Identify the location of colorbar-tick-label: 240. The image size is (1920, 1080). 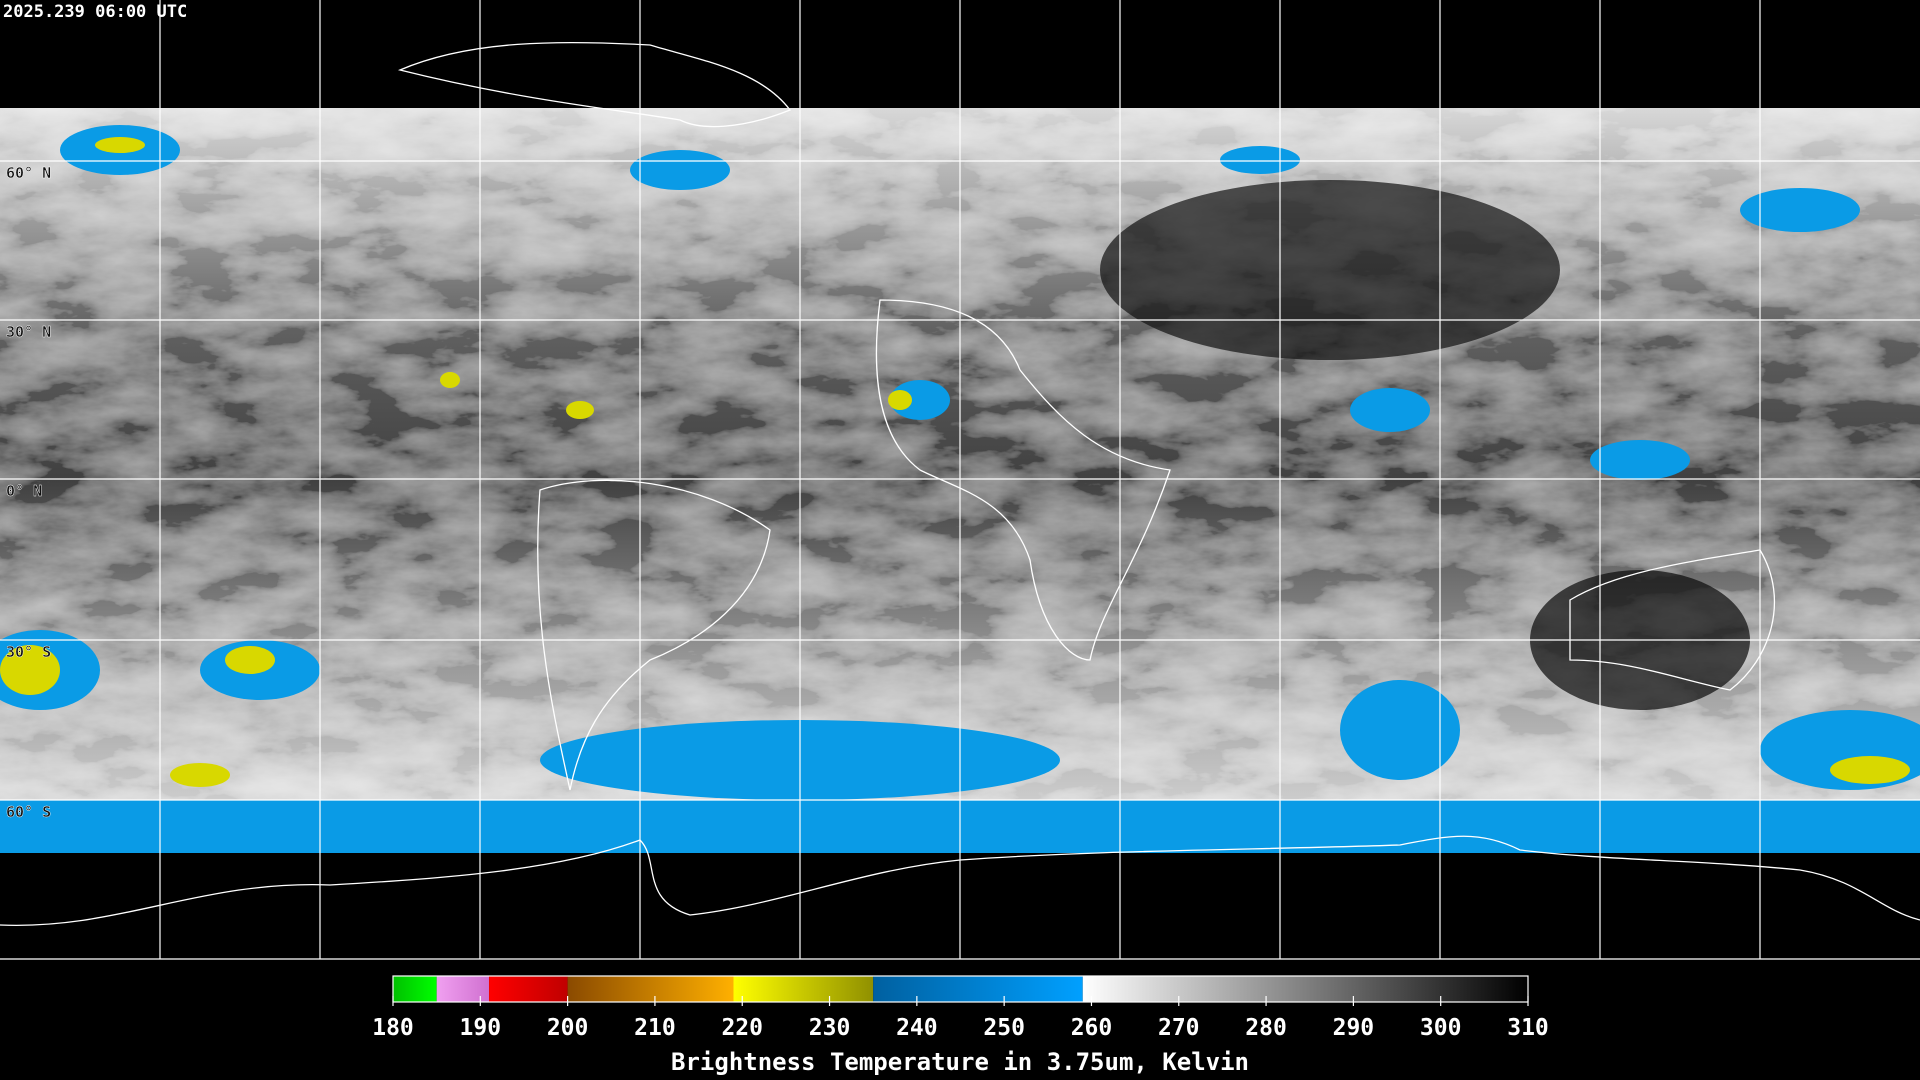
(917, 1028).